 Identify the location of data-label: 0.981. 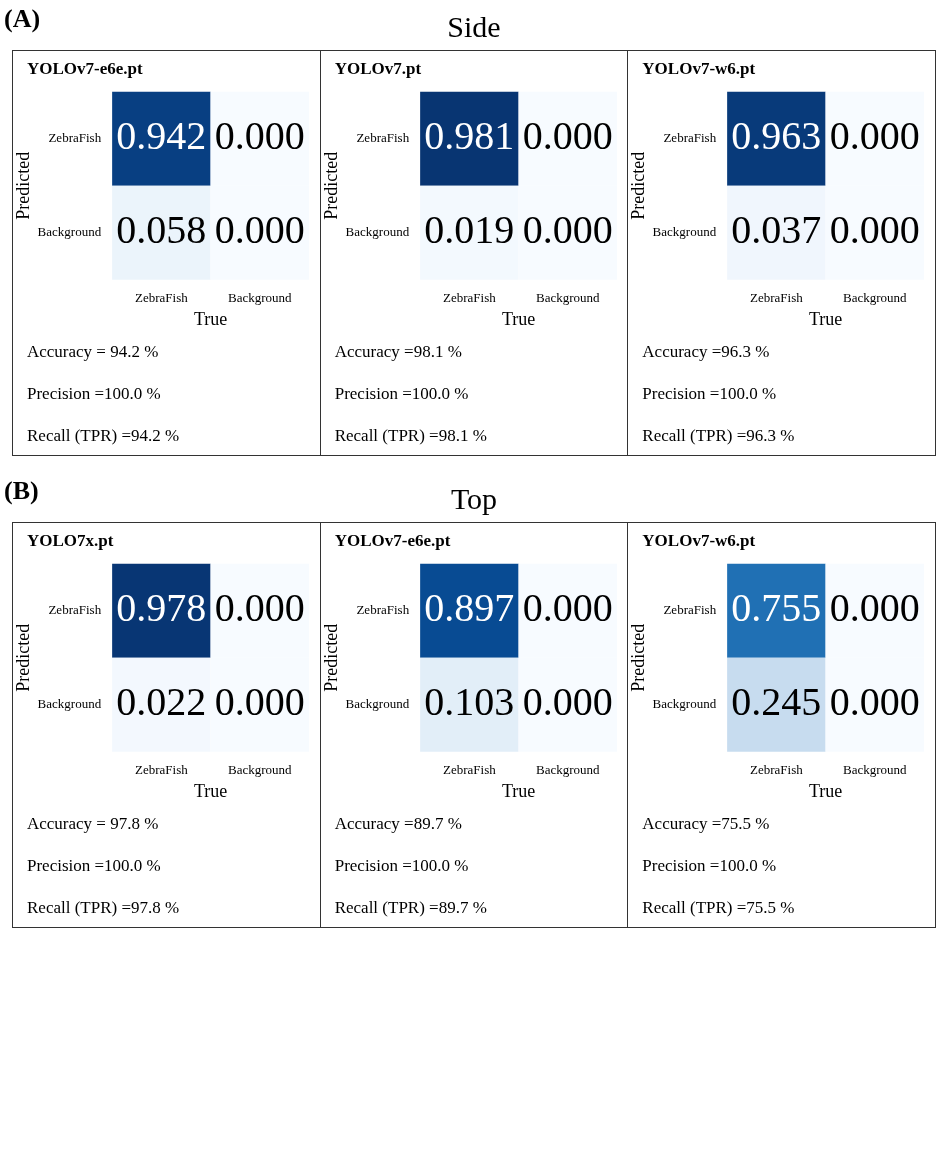
(469, 136).